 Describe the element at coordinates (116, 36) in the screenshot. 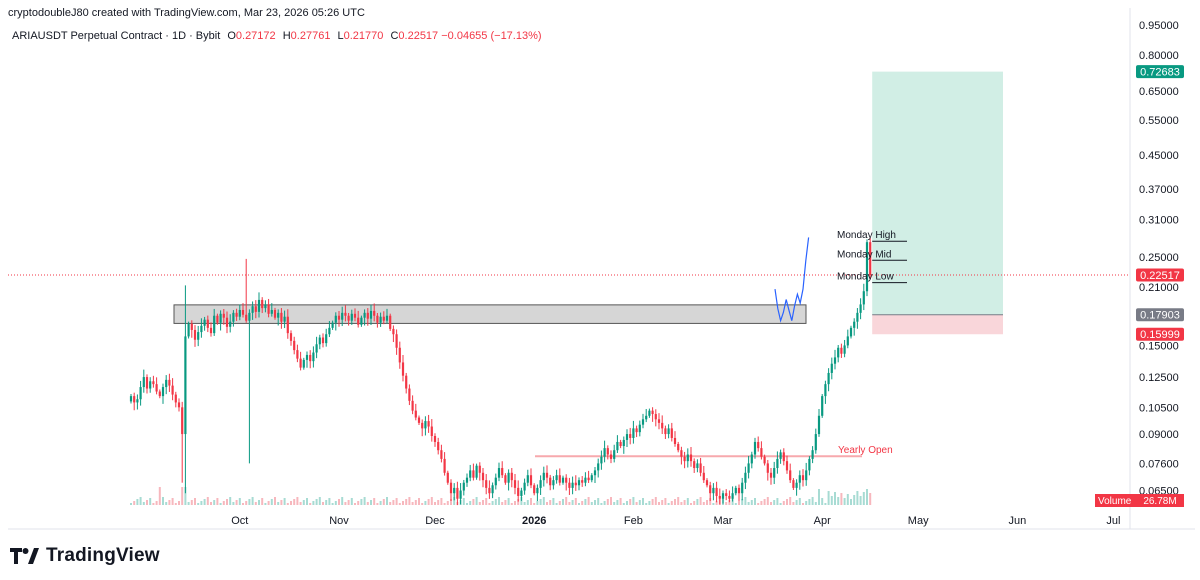

I see `symbol-title: ARIAUSDT Perpetual Contract · 1D · Bybit` at that location.